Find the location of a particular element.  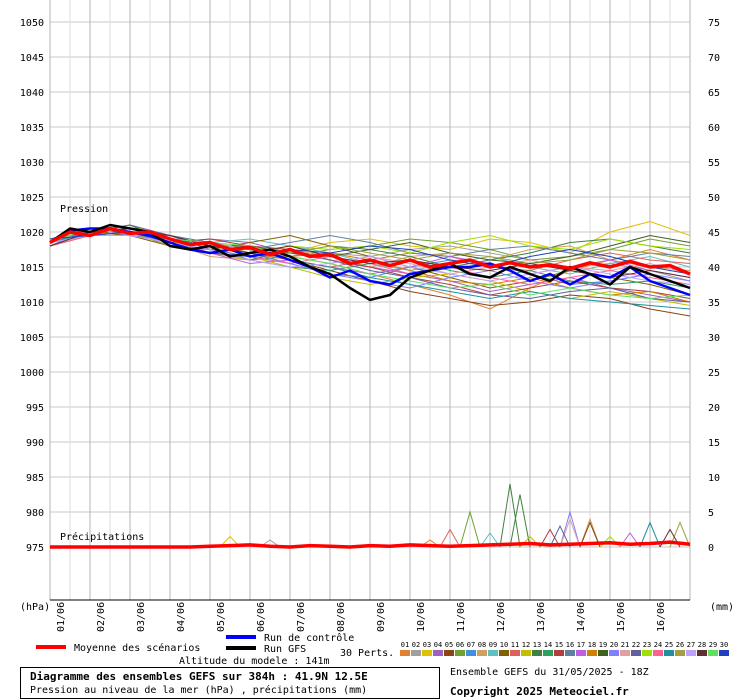

pert-legend-label: 17 is located at coordinates (581, 645).